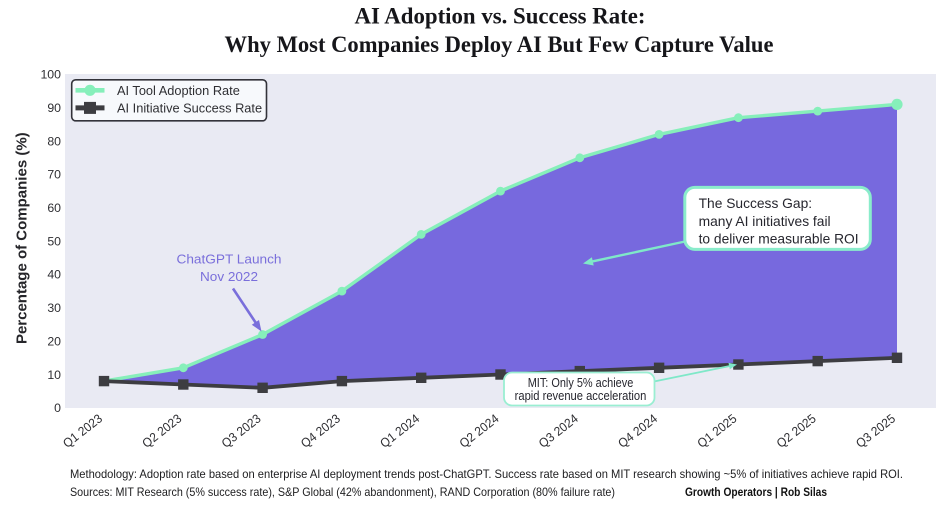 This screenshot has height=505, width=947. What do you see at coordinates (765, 221) in the screenshot?
I see `svg-text: many AI initiatives fail` at bounding box center [765, 221].